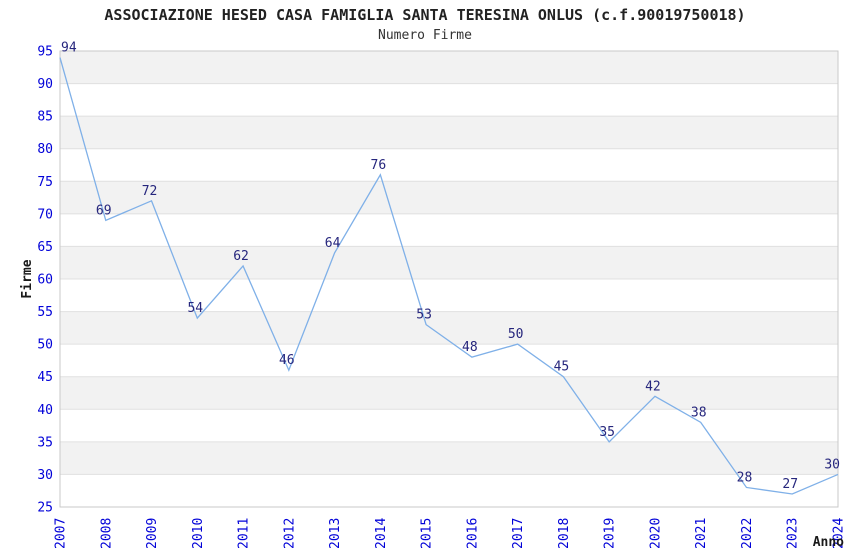 Image resolution: width=850 pixels, height=550 pixels. What do you see at coordinates (472, 533) in the screenshot?
I see `x-tick-label: 2016` at bounding box center [472, 533].